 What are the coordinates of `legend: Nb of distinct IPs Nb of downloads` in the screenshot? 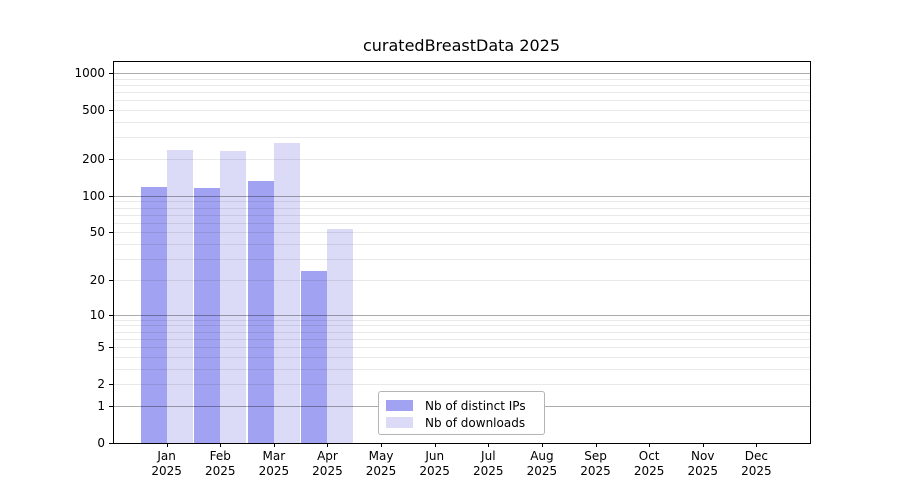 It's located at (461, 413).